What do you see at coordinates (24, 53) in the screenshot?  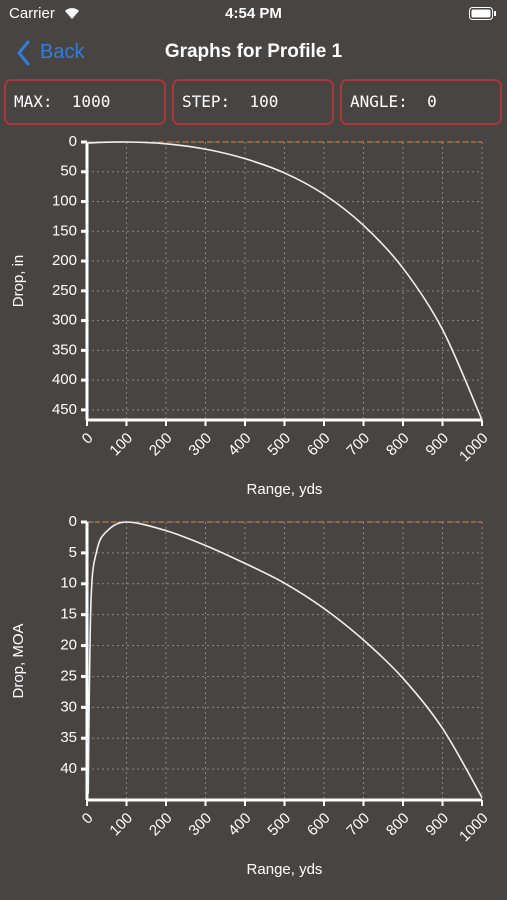 I see `back-chevron` at bounding box center [24, 53].